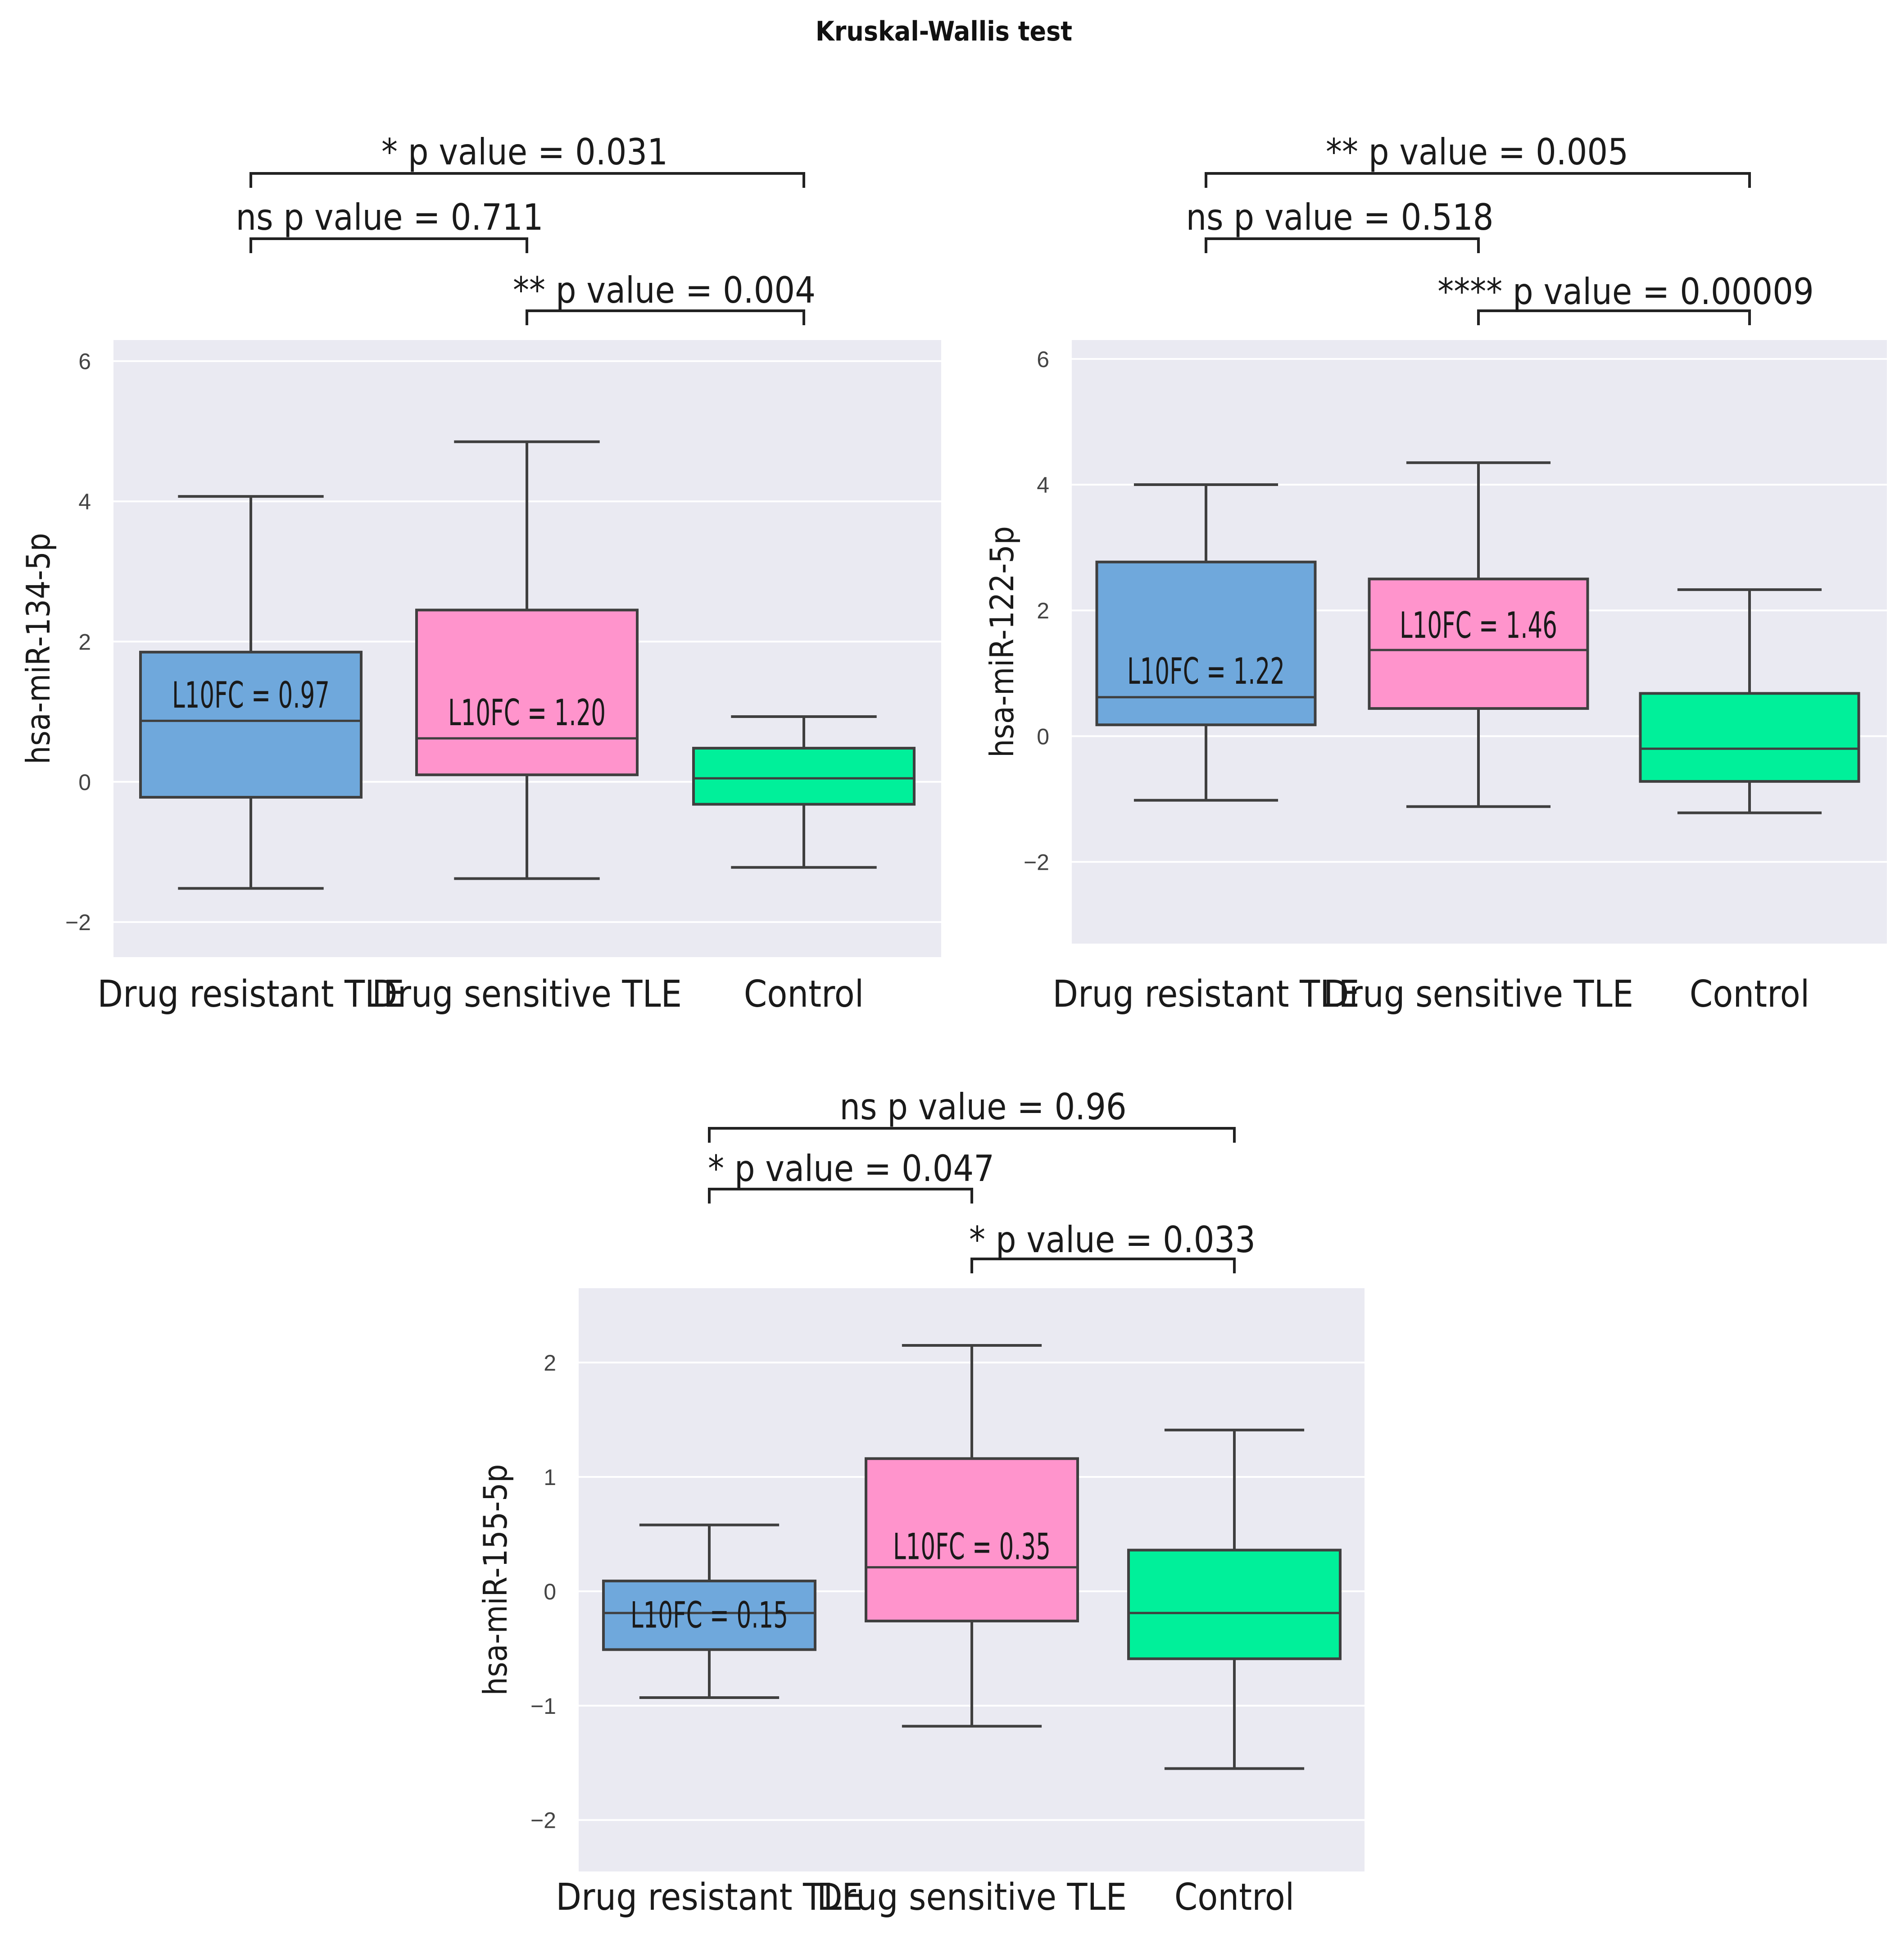  Describe the element at coordinates (1206, 671) in the screenshot. I see `l10fc-annotation: L10FC = 1.22` at that location.